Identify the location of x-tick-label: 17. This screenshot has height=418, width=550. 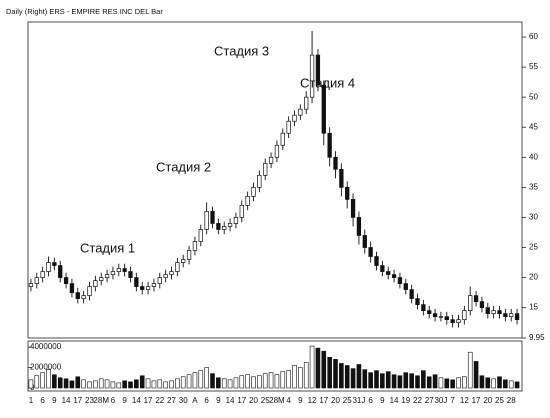
(241, 400).